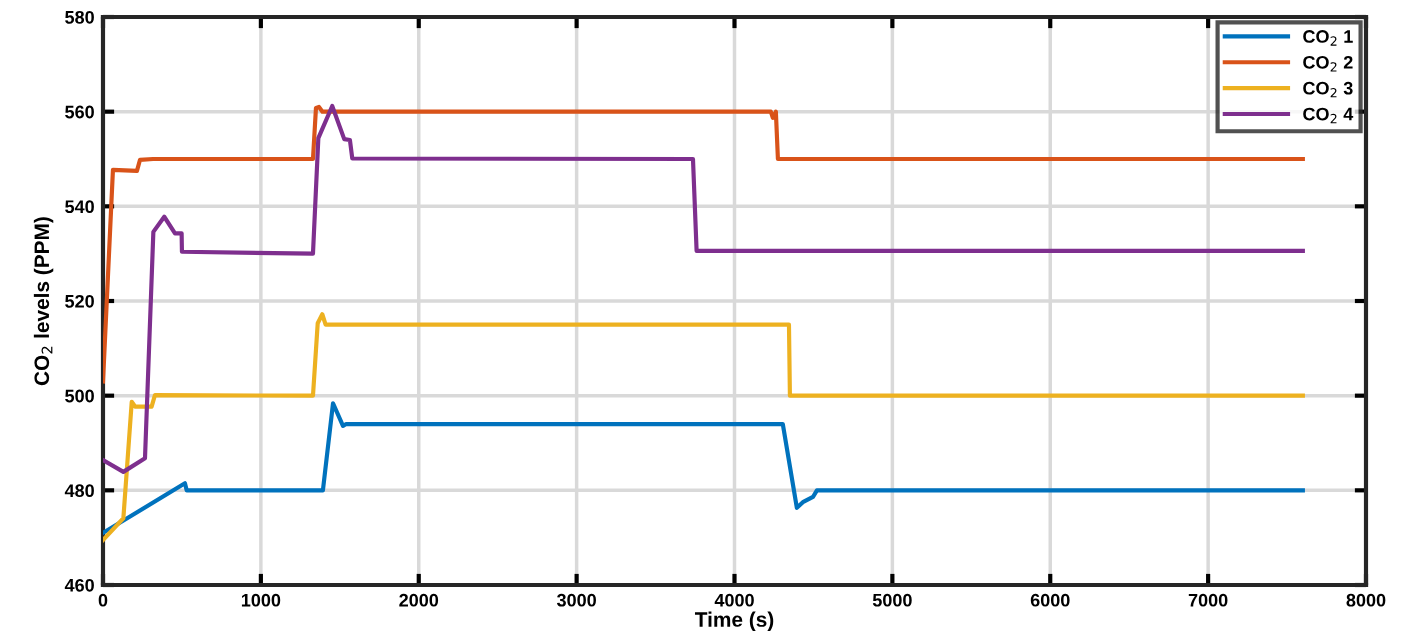  I want to click on x-axis-title: Time (s), so click(734, 621).